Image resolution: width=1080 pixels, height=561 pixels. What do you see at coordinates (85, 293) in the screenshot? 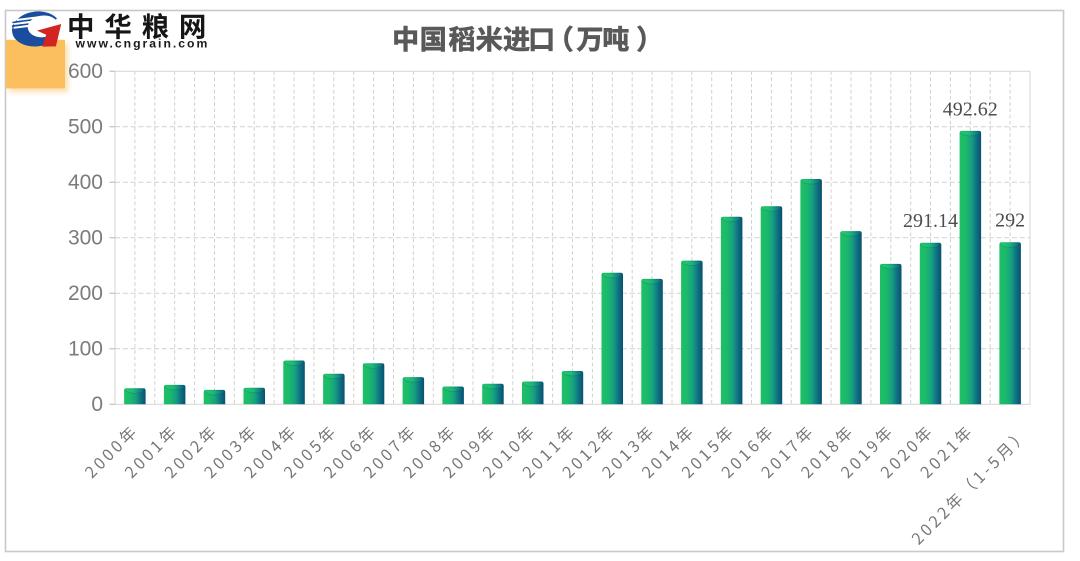
I see `svg-text: 200` at bounding box center [85, 293].